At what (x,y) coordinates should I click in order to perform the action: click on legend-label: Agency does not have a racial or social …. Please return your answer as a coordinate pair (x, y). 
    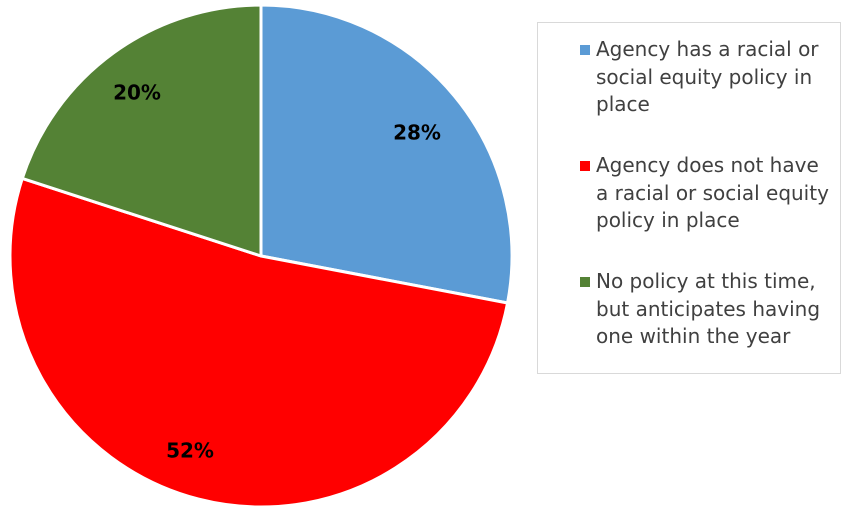
    Looking at the image, I should click on (712, 192).